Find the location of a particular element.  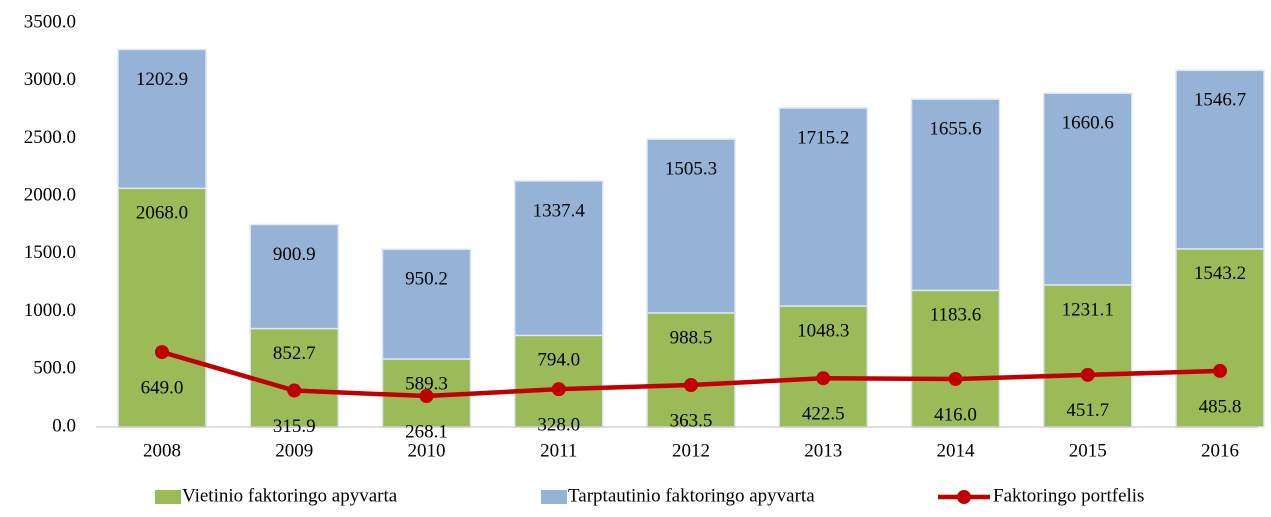

y-tick-label: 0.0 is located at coordinates (64, 425).